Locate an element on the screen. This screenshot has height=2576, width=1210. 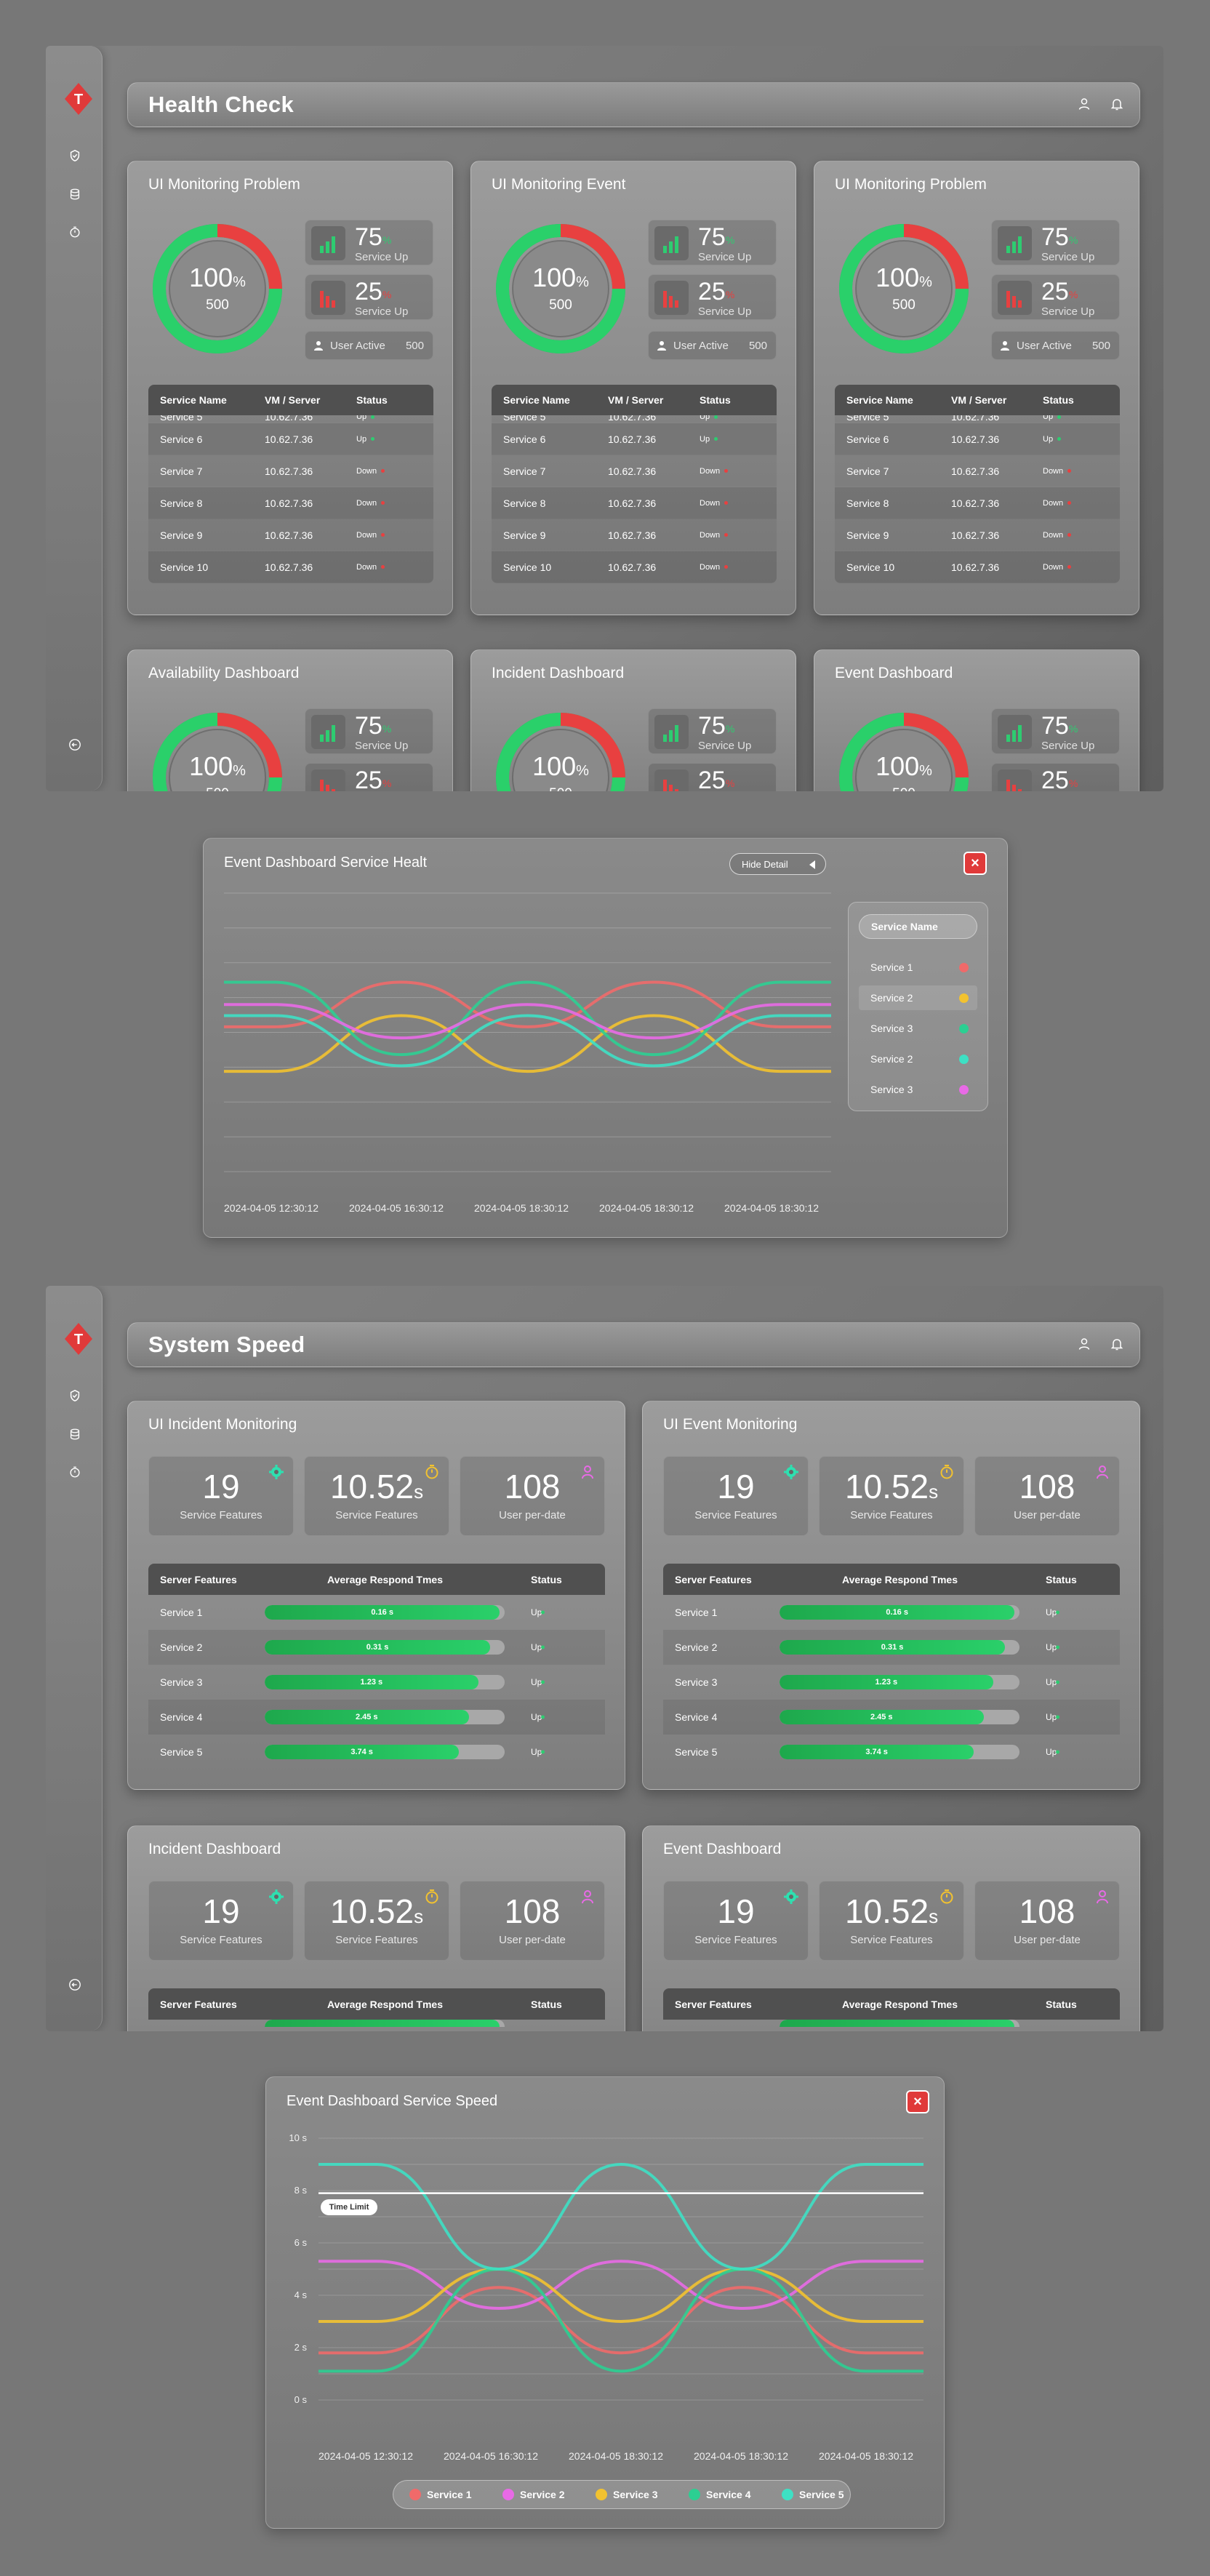
status-text: Down is located at coordinates (710, 471).